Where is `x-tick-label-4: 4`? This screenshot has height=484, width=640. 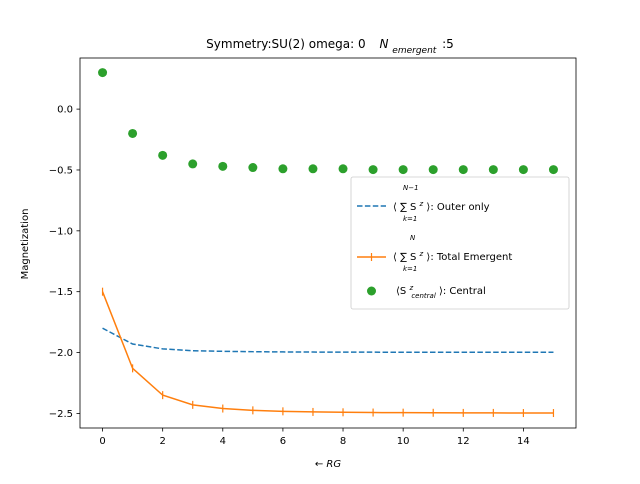 x-tick-label-4: 4 is located at coordinates (223, 441).